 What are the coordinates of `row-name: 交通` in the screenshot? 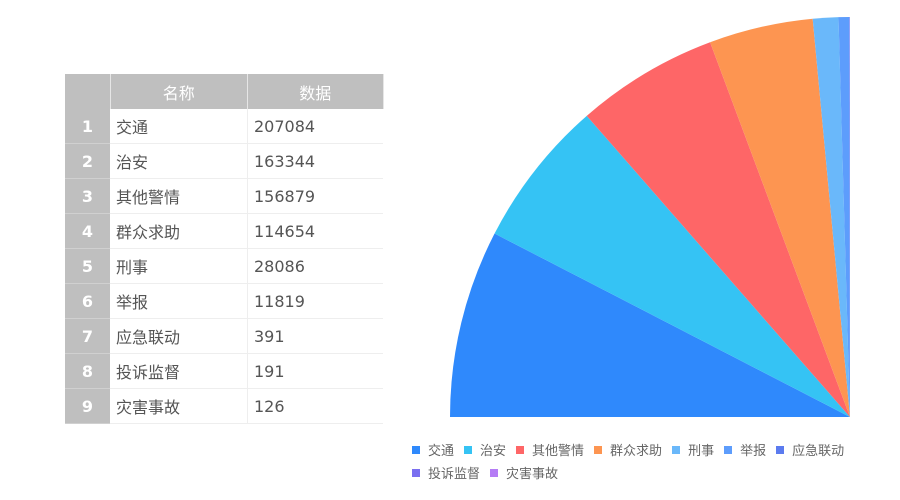 It's located at (179, 126).